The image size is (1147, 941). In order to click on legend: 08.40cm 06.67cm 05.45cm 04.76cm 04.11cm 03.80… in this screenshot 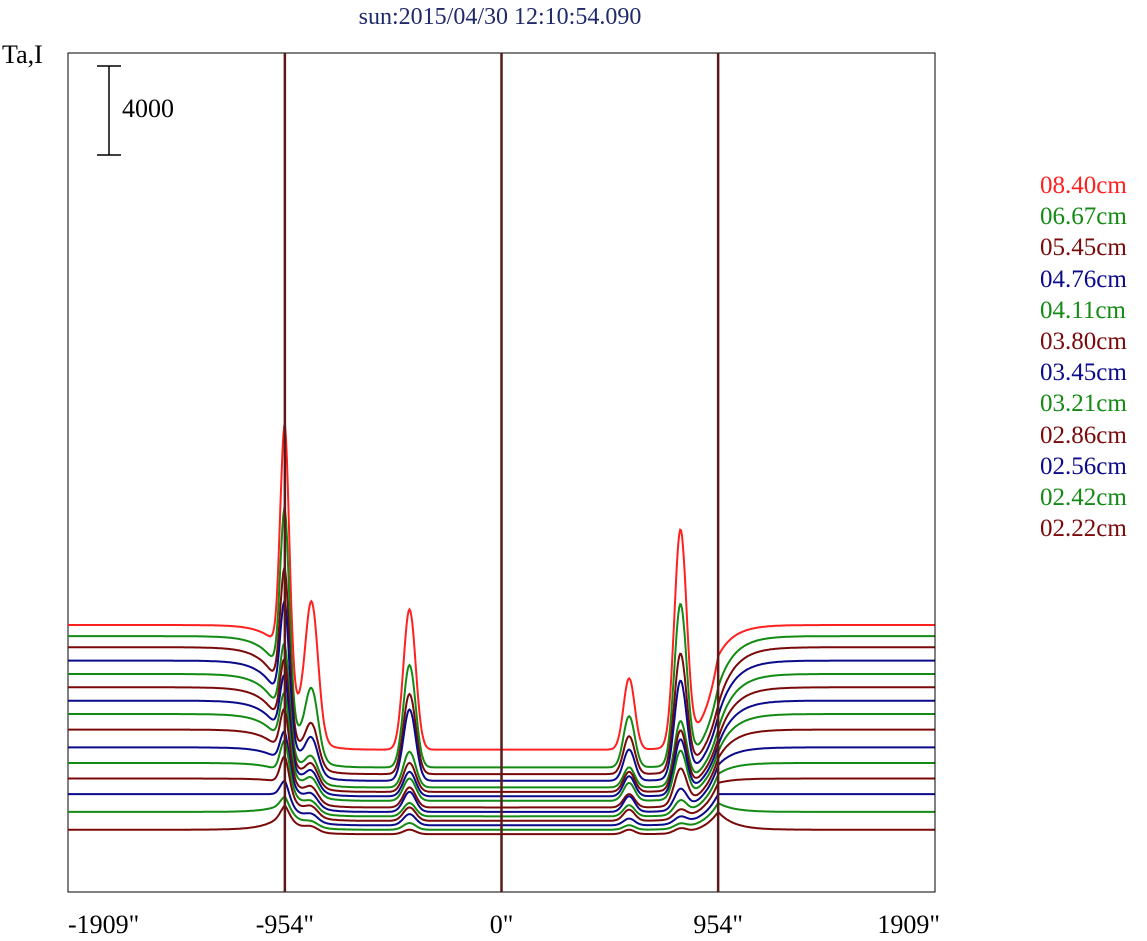, I will do `click(1083, 357)`.